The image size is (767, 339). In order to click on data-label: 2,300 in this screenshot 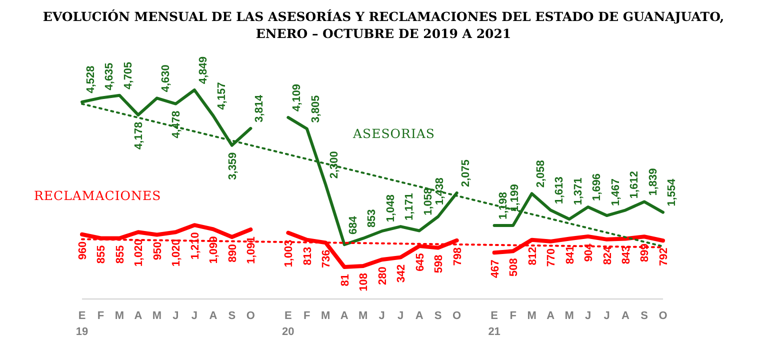, I will do `click(334, 165)`.